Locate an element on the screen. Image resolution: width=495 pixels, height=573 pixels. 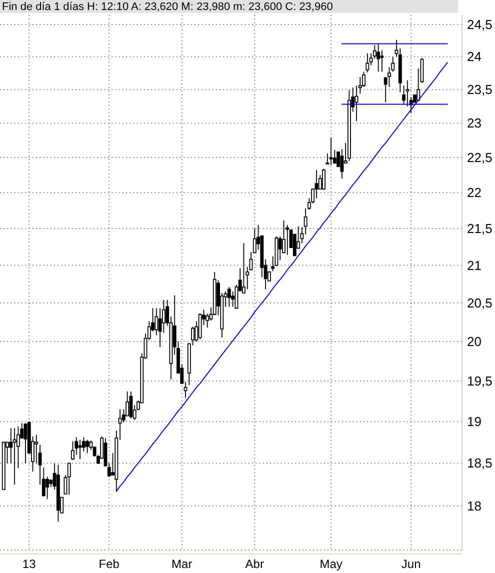
x-tick-label: Abr is located at coordinates (254, 564).